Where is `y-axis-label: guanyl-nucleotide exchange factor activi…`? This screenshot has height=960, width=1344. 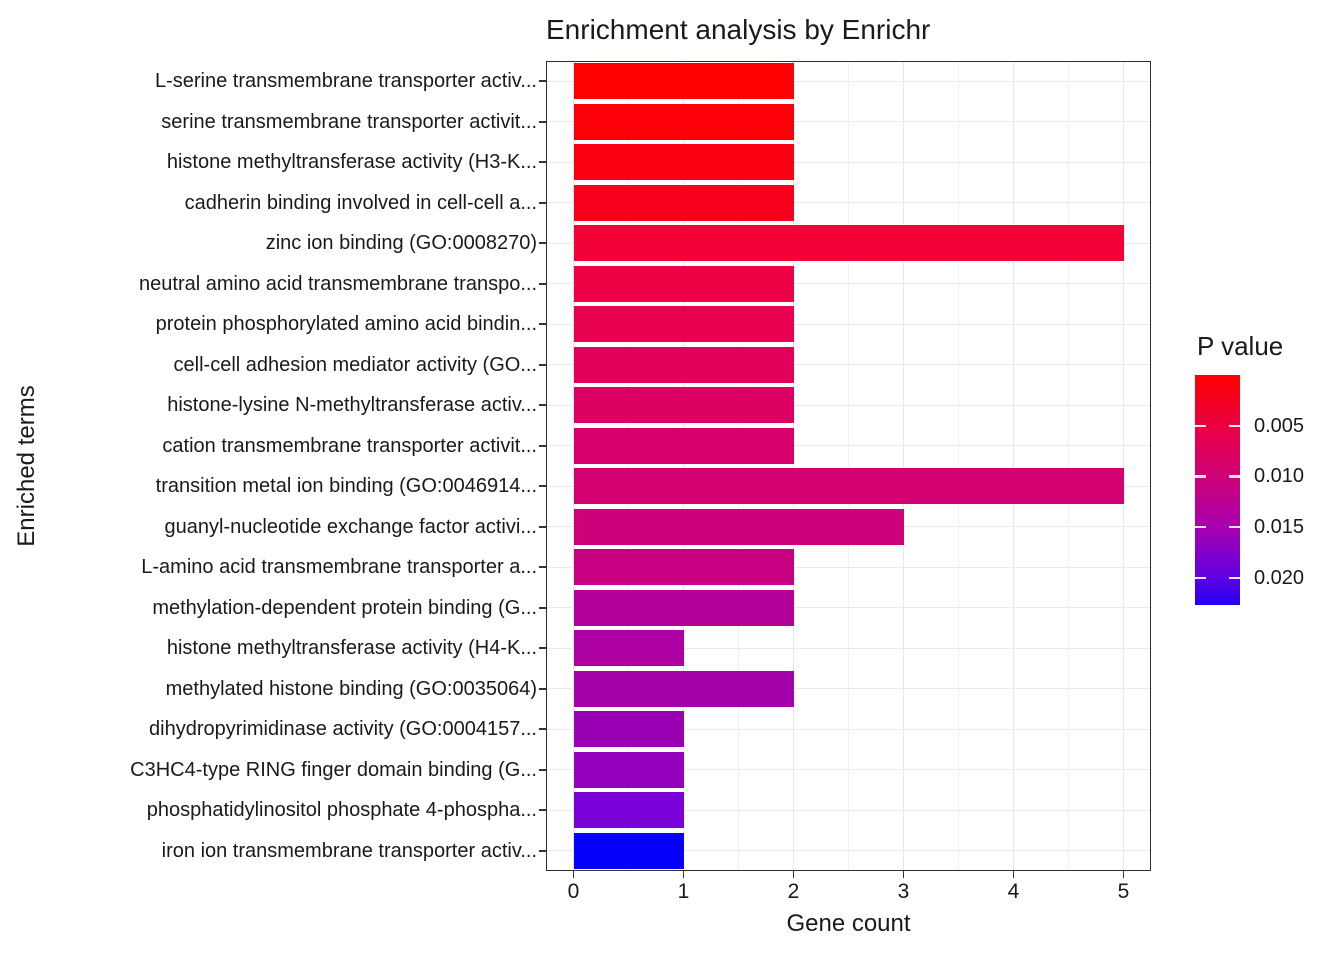
y-axis-label: guanyl-nucleotide exchange factor activi… is located at coordinates (350, 526).